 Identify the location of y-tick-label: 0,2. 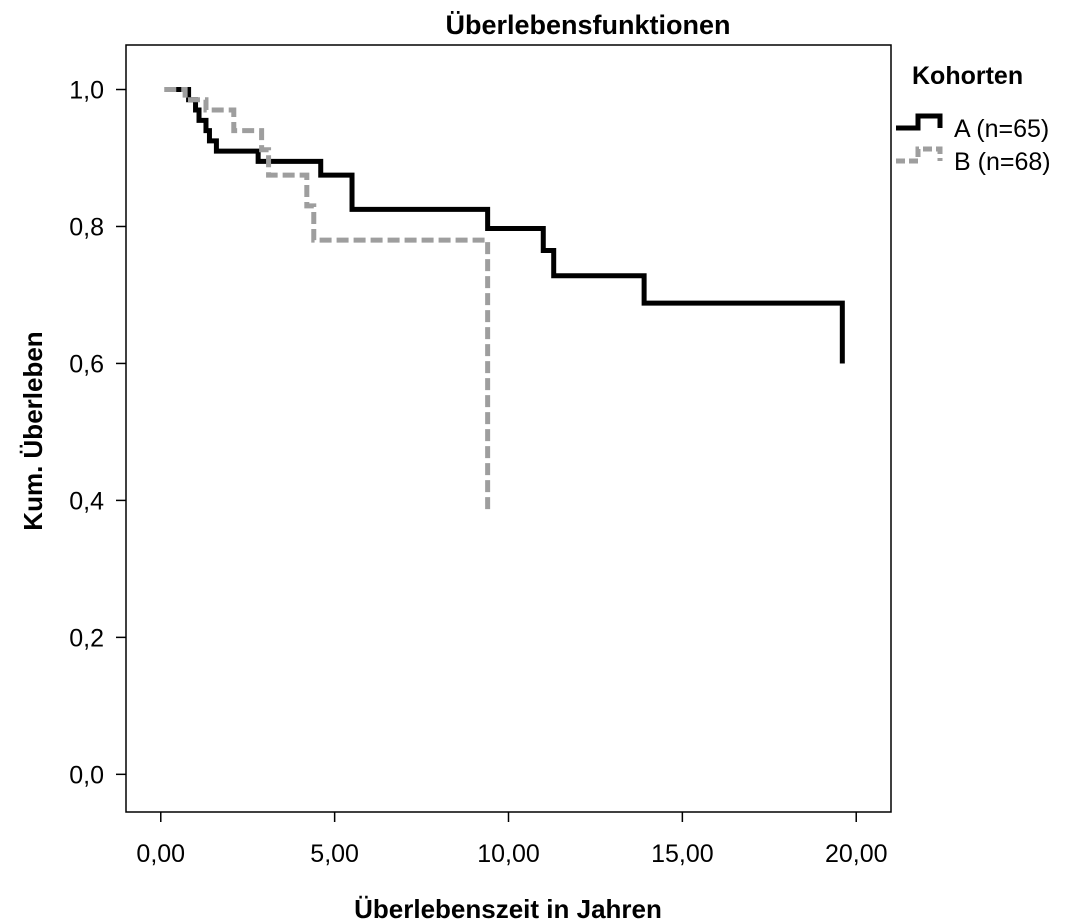
(86, 638).